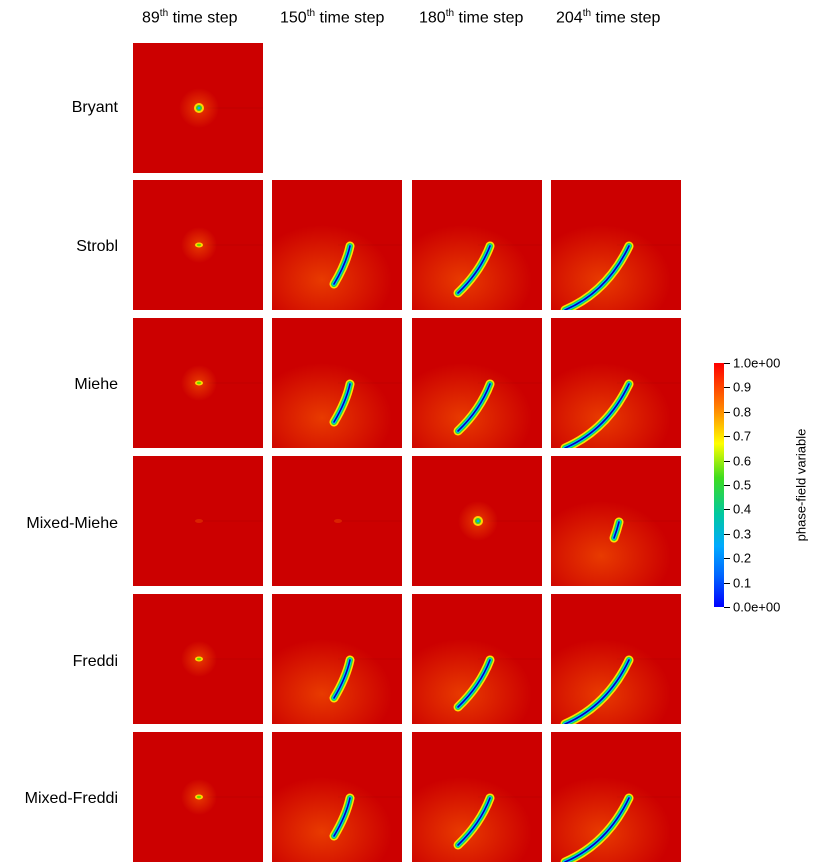 Image resolution: width=814 pixels, height=862 pixels. What do you see at coordinates (97, 246) in the screenshot?
I see `row-label: Strobl` at bounding box center [97, 246].